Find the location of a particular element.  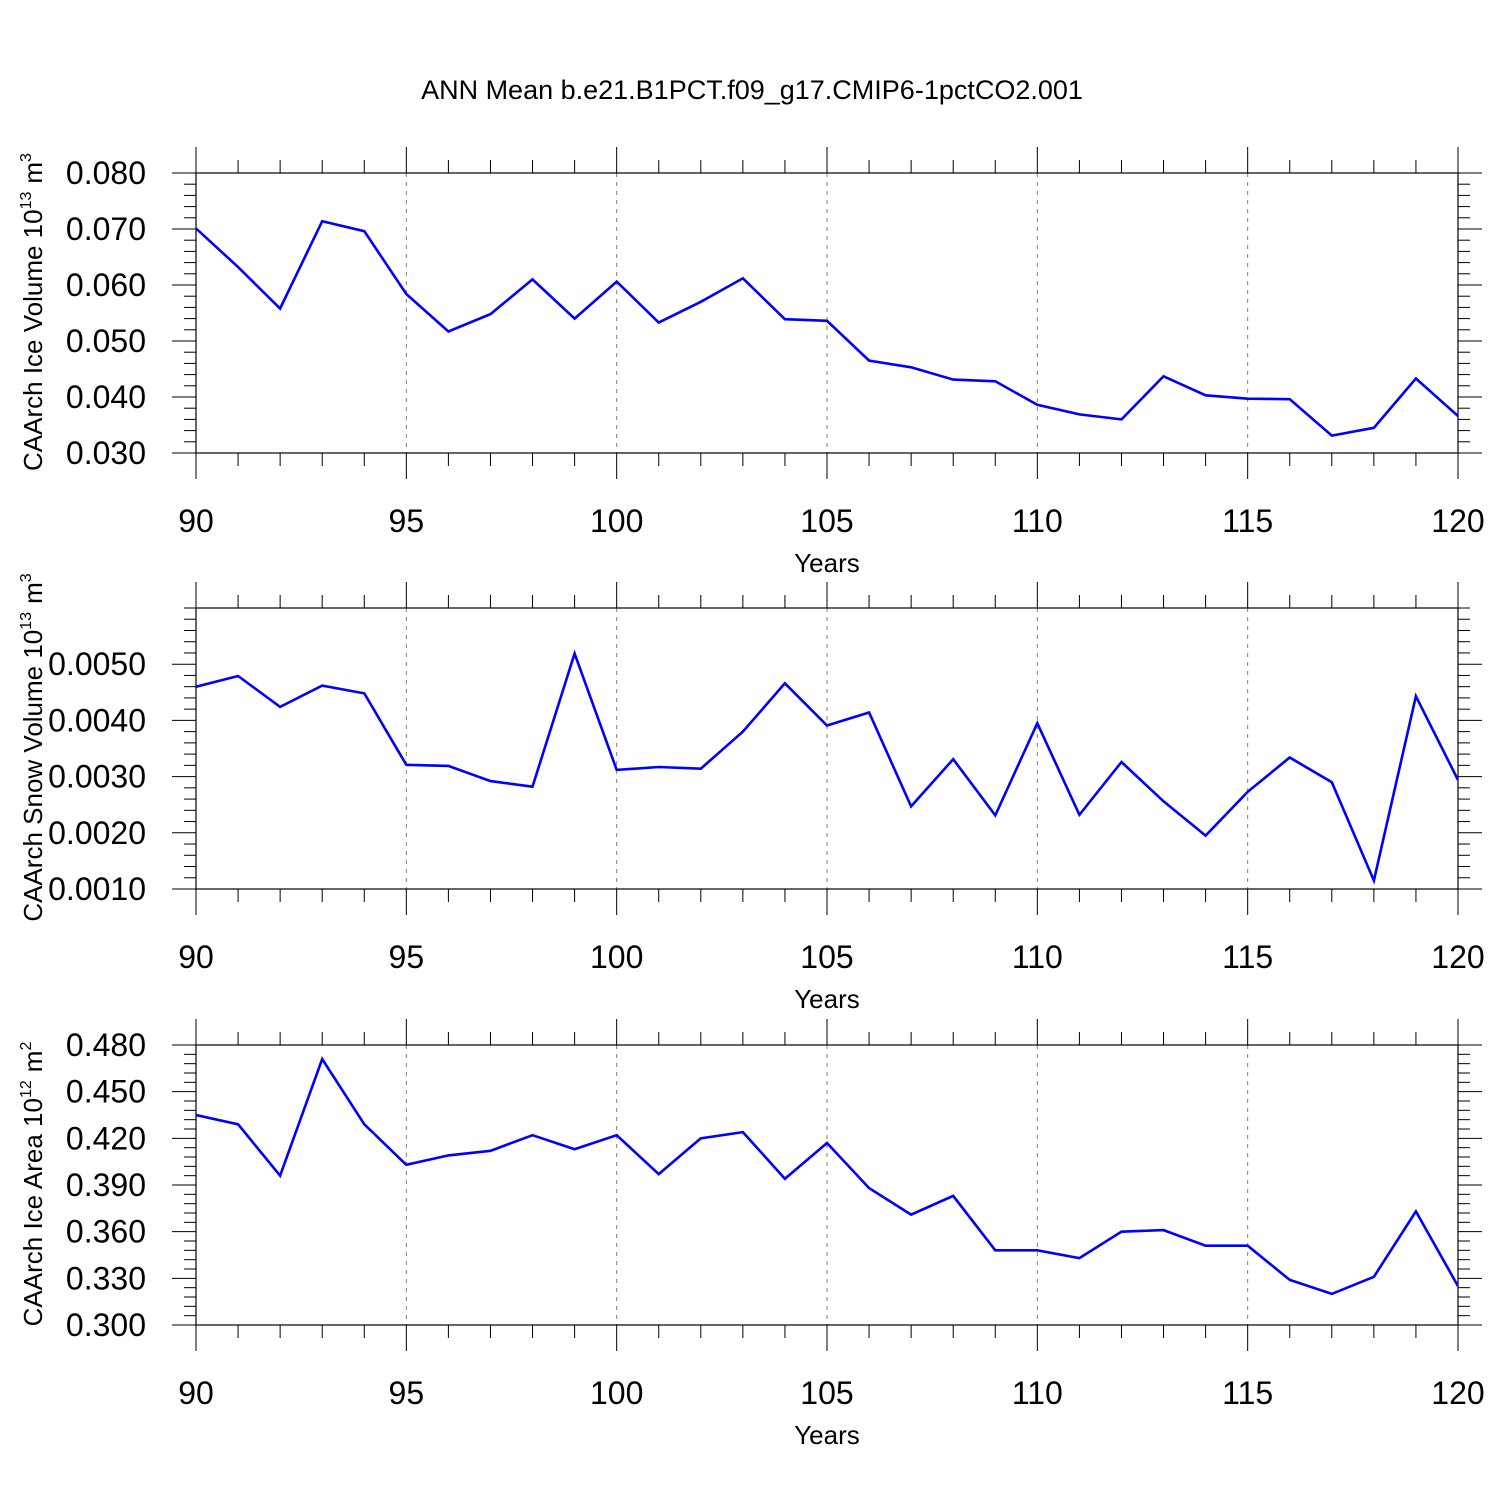

y-axis-label-text: CAArch Ice Area 10 is located at coordinates (33, 1212).